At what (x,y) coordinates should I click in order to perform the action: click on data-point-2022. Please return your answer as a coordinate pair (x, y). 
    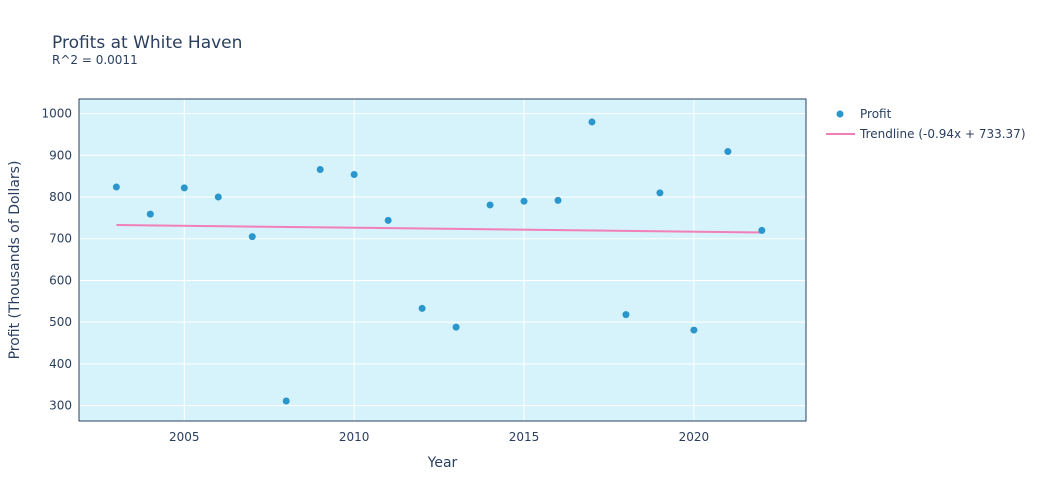
    Looking at the image, I should click on (762, 230).